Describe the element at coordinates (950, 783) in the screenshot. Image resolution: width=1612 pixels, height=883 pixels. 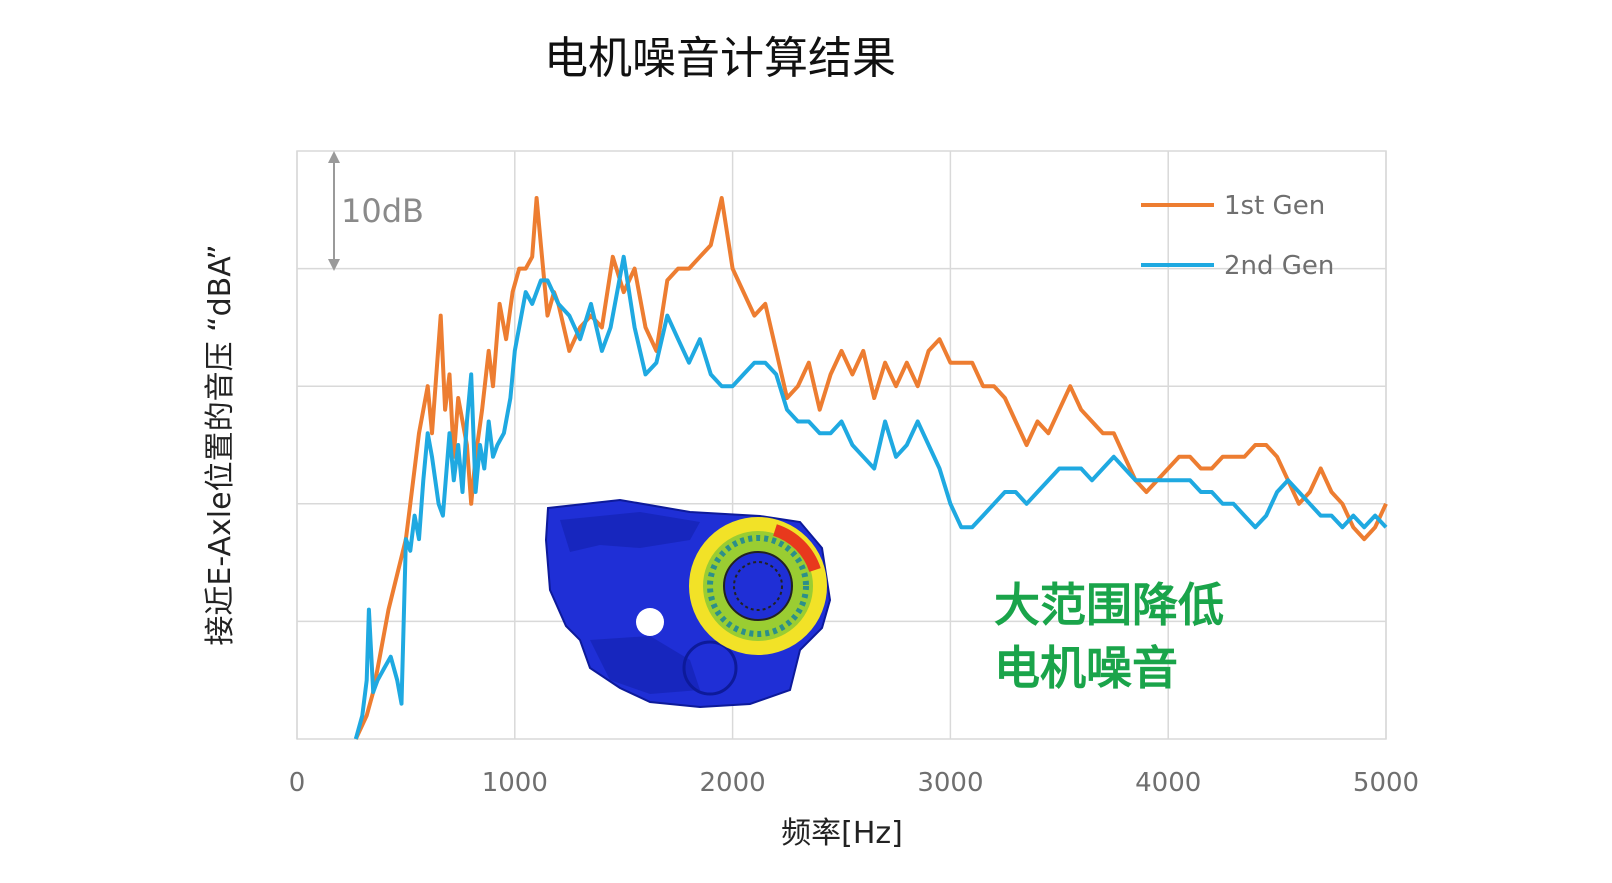
I see `x-tick-label: 3000` at that location.